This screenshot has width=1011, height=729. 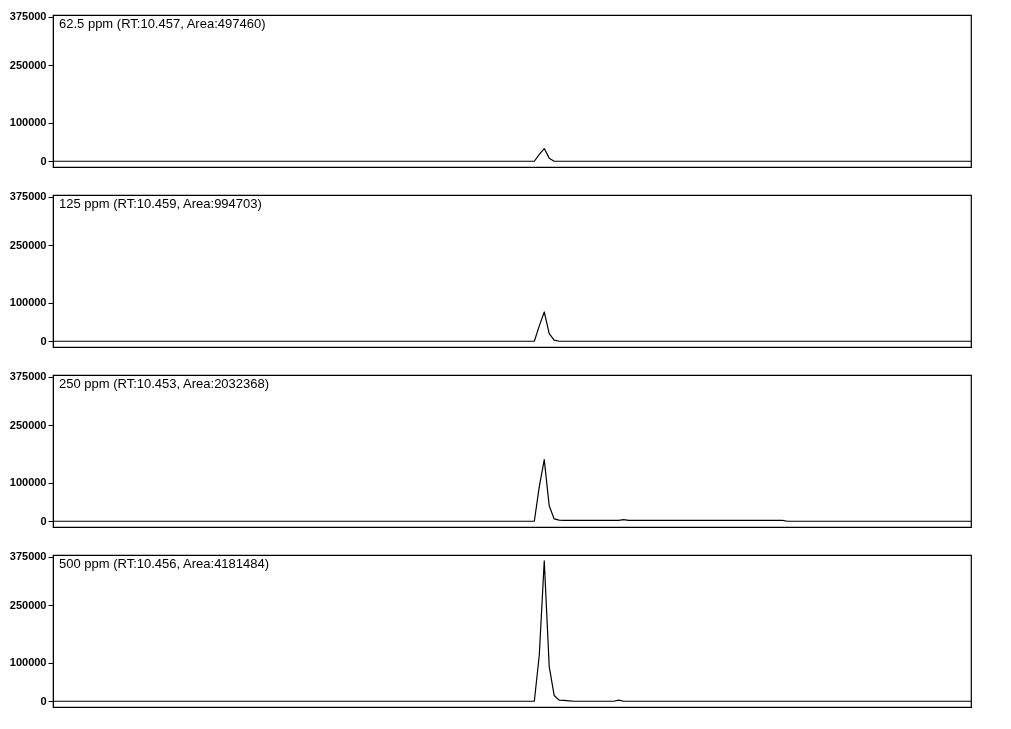 What do you see at coordinates (162, 23) in the screenshot?
I see `chart-title: 62.5 ppm (RT:10.457, Area:497460)` at bounding box center [162, 23].